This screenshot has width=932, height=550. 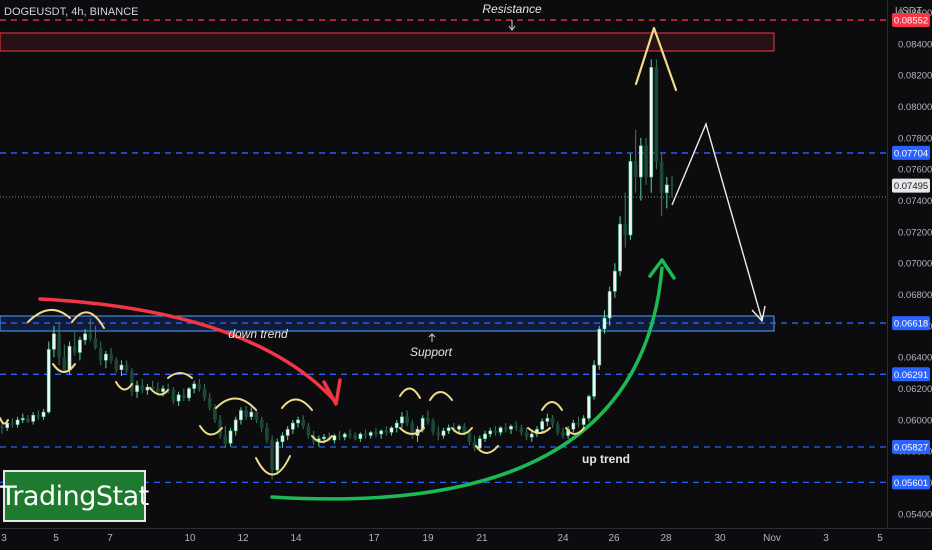 What do you see at coordinates (915, 107) in the screenshot?
I see `price-tick-label: 0.08000` at bounding box center [915, 107].